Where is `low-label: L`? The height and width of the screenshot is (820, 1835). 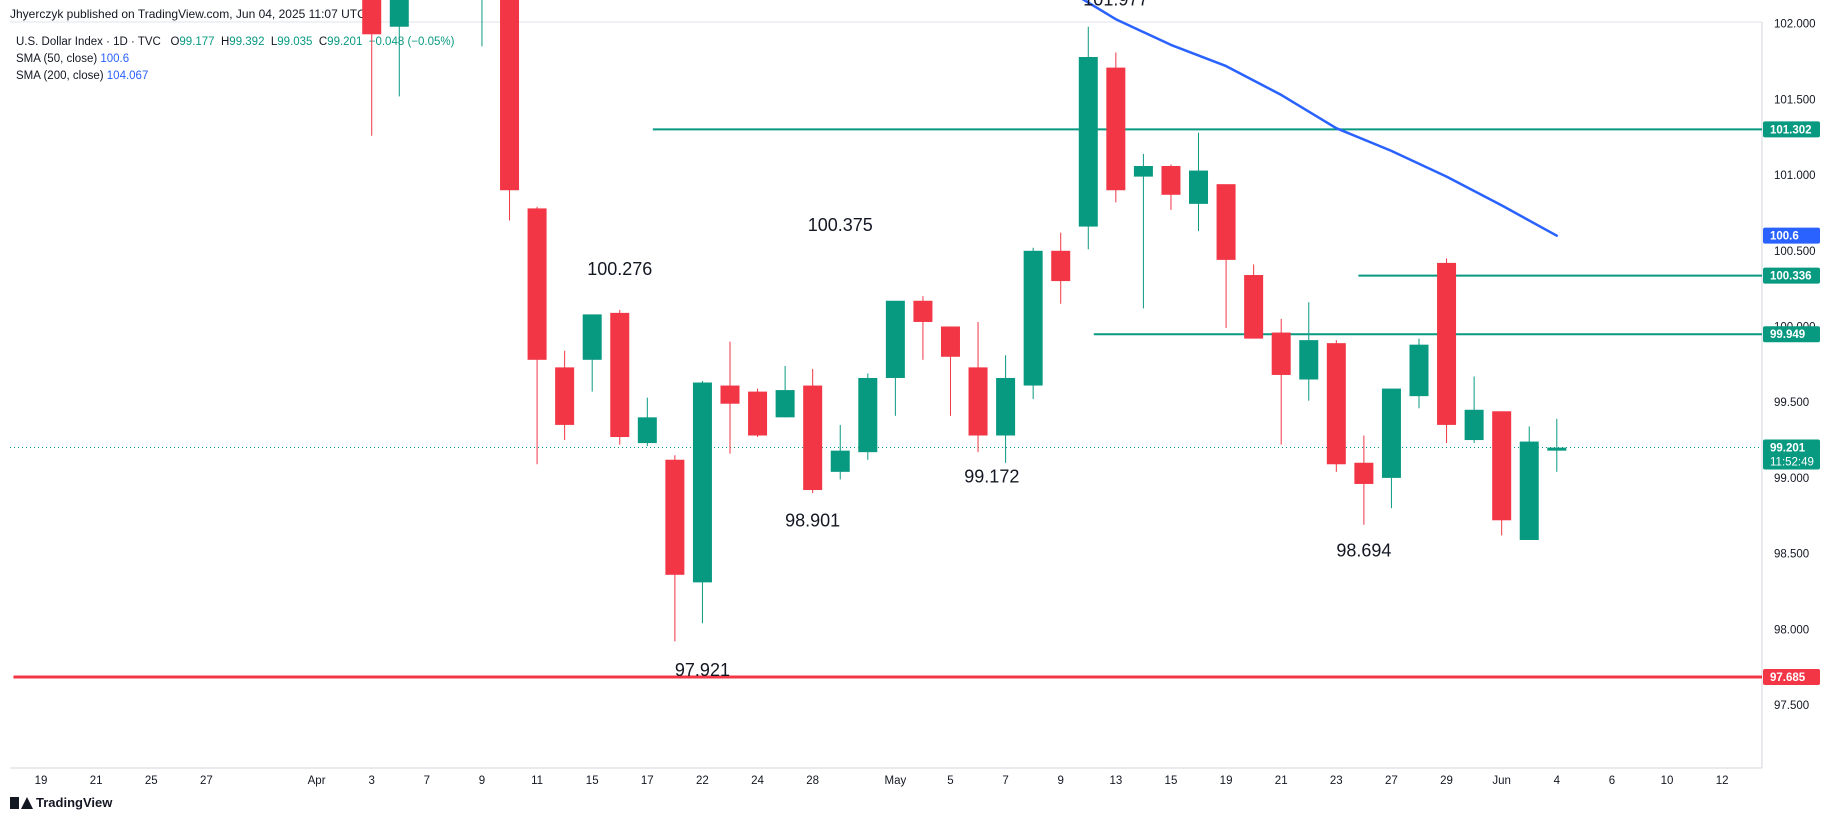 low-label: L is located at coordinates (274, 42).